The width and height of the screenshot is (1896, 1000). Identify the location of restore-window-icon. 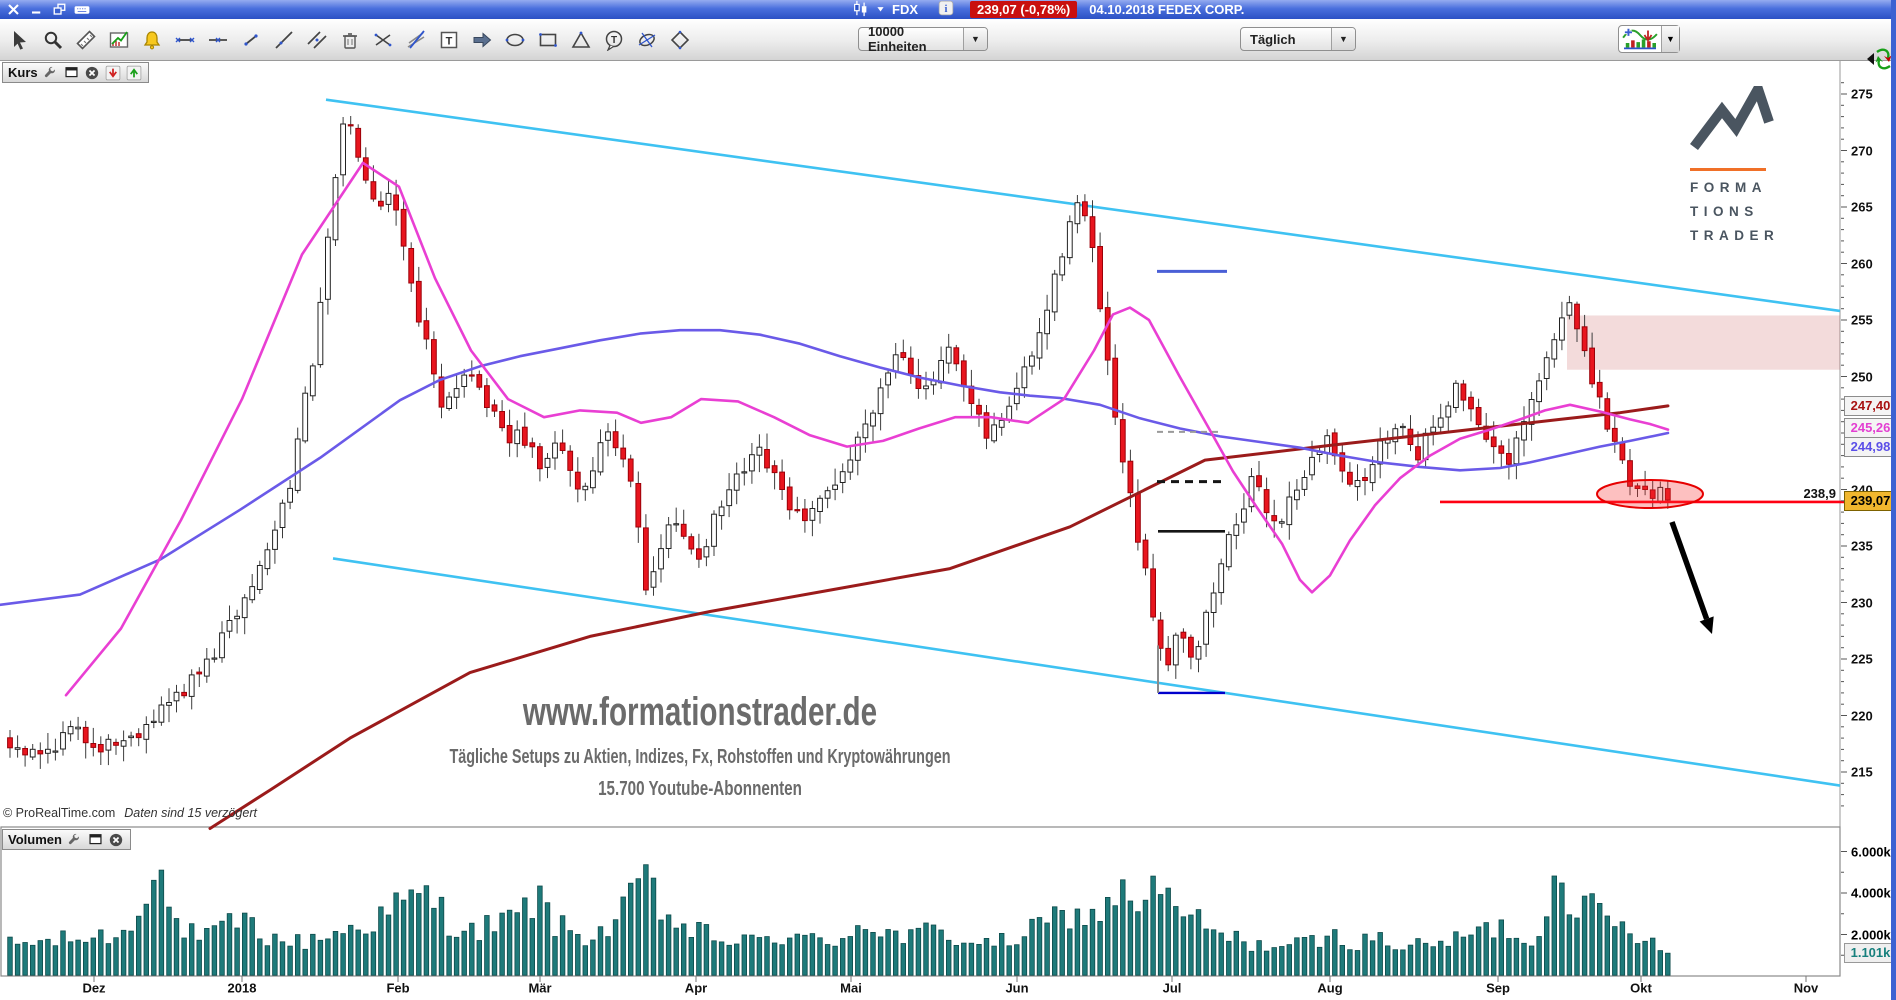
(59, 10).